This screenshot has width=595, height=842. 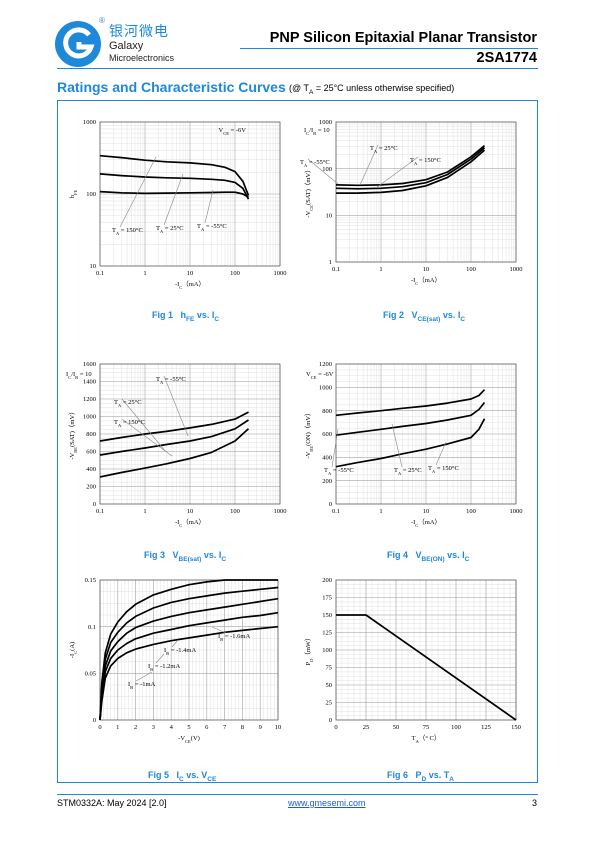 What do you see at coordinates (89, 399) in the screenshot?
I see `y-tick-label: 1200` at bounding box center [89, 399].